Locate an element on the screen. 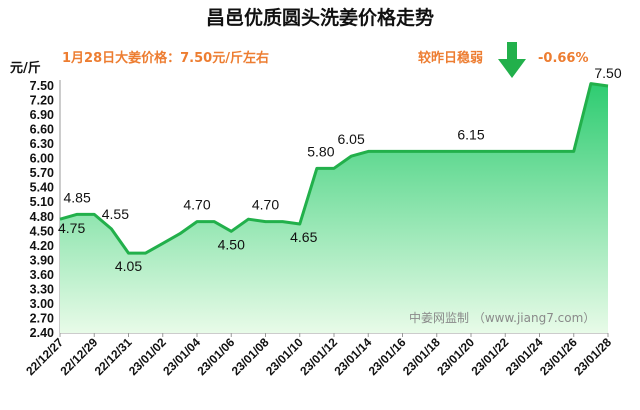 The image size is (640, 410). data-label: 4.05 is located at coordinates (128, 266).